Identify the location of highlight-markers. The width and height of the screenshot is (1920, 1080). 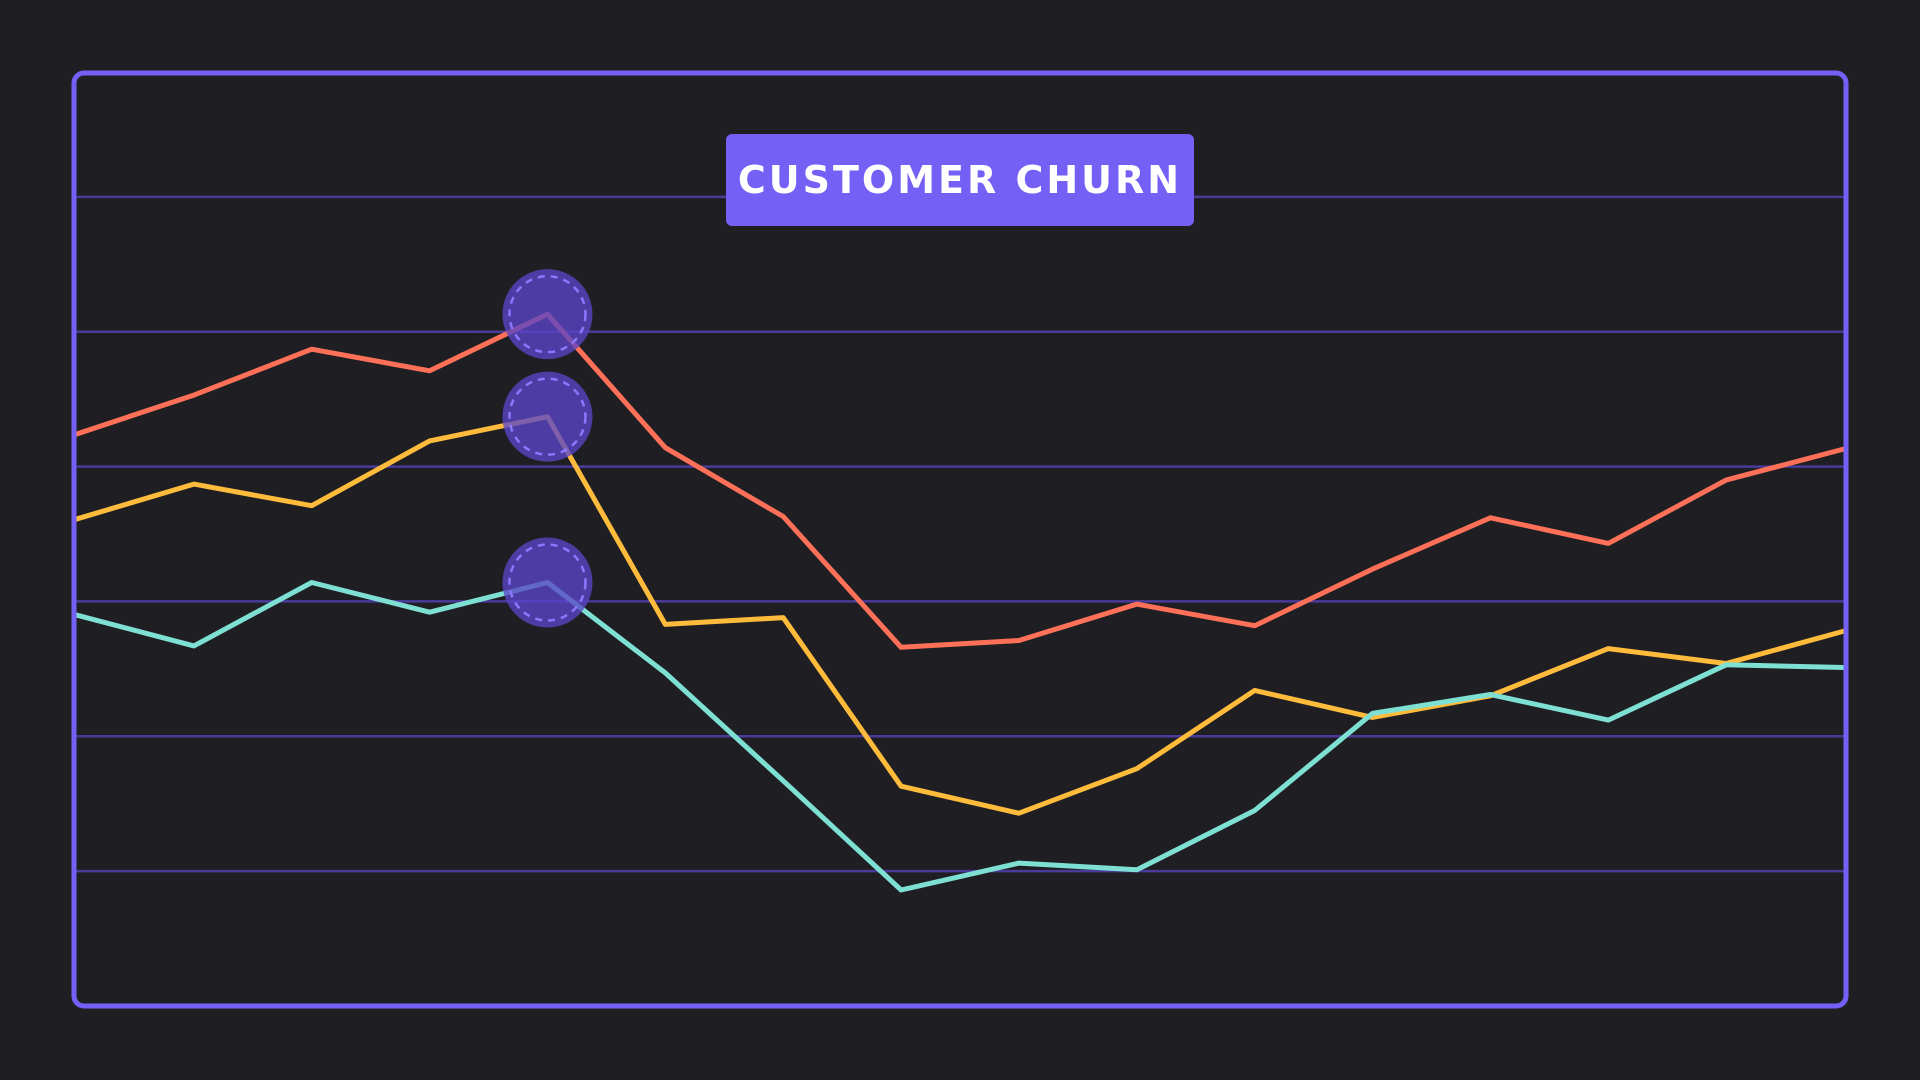
(547, 448).